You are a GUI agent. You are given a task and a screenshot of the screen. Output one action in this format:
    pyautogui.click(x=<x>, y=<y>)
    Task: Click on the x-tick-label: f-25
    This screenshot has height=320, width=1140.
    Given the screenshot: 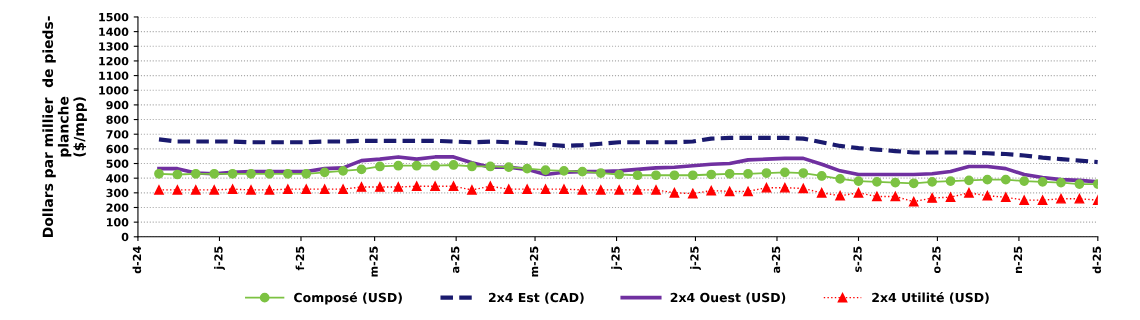 What is the action you would take?
    pyautogui.click(x=300, y=258)
    